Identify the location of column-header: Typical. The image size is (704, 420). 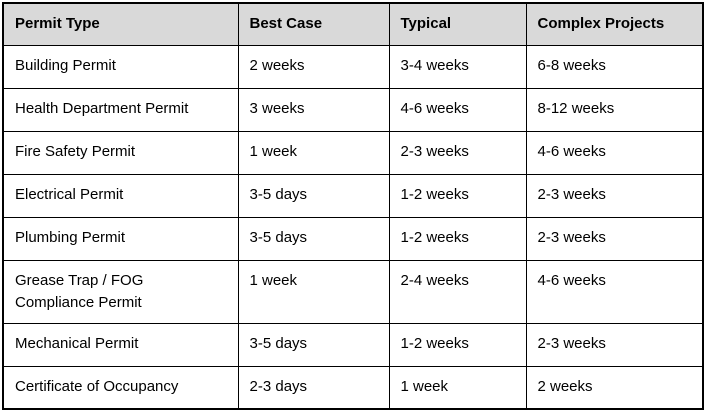
(457, 24).